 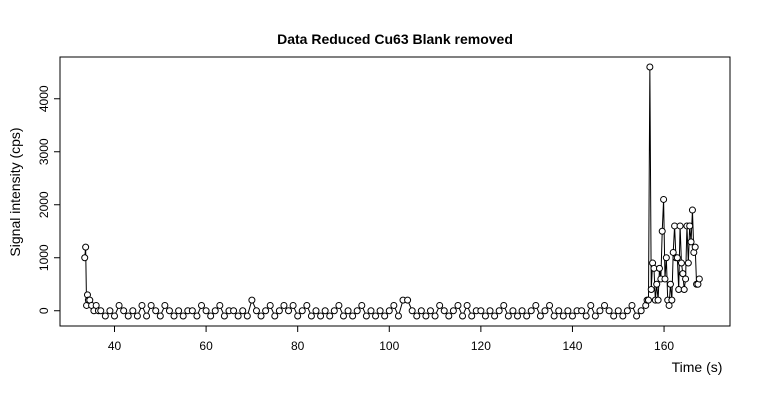 What do you see at coordinates (115, 346) in the screenshot?
I see `x-tick-label: 40` at bounding box center [115, 346].